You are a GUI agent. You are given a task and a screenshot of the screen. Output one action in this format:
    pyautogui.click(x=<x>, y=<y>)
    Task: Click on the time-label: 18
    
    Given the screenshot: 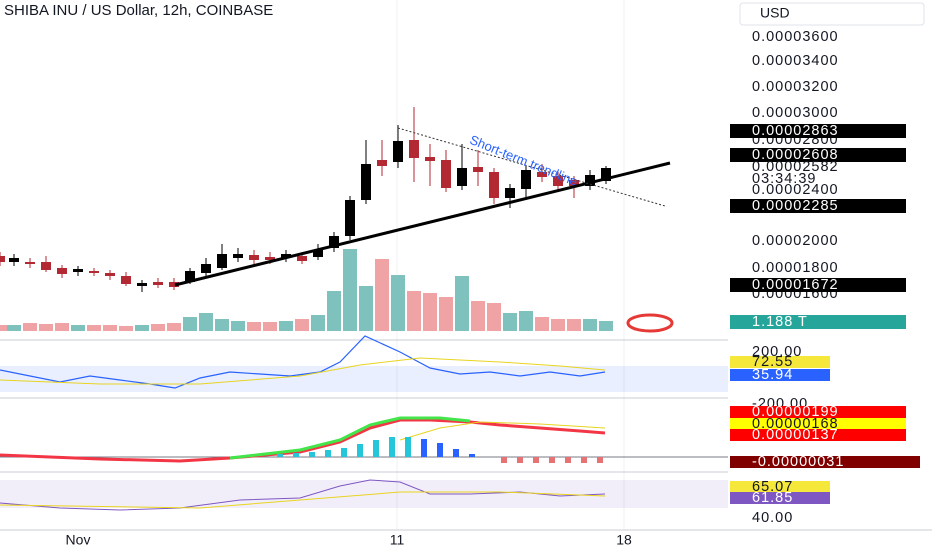 What is the action you would take?
    pyautogui.click(x=624, y=540)
    